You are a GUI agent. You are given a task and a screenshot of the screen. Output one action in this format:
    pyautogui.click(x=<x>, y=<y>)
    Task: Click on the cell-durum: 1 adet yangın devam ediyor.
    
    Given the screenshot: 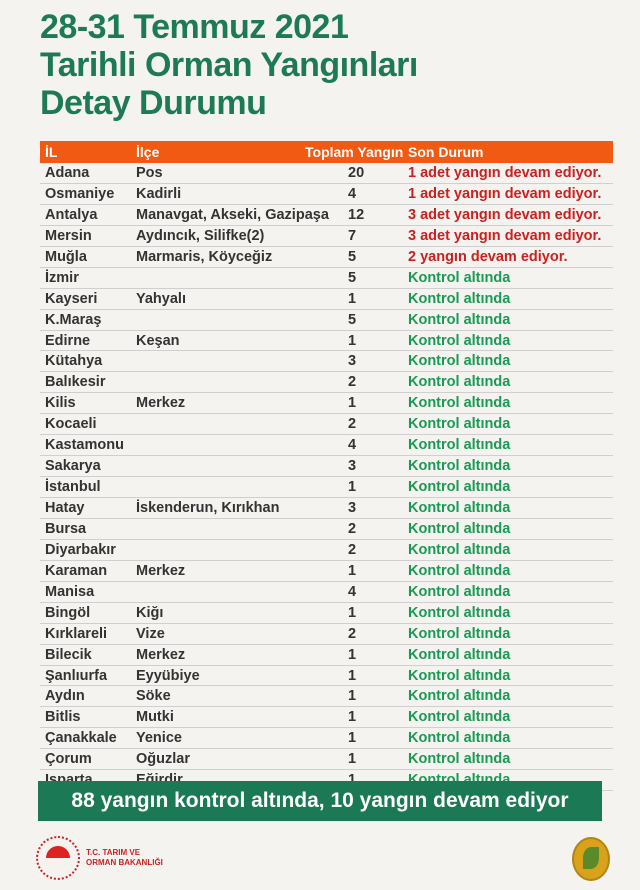 What is the action you would take?
    pyautogui.click(x=505, y=193)
    